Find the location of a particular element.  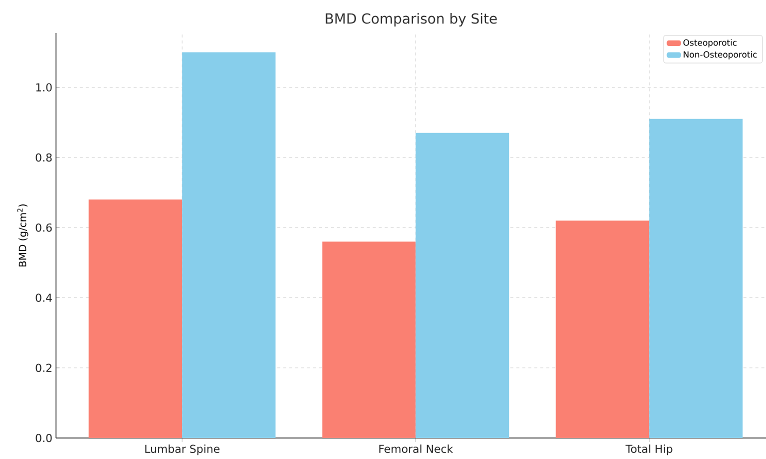

y-tick-label: 1.0 is located at coordinates (44, 87).